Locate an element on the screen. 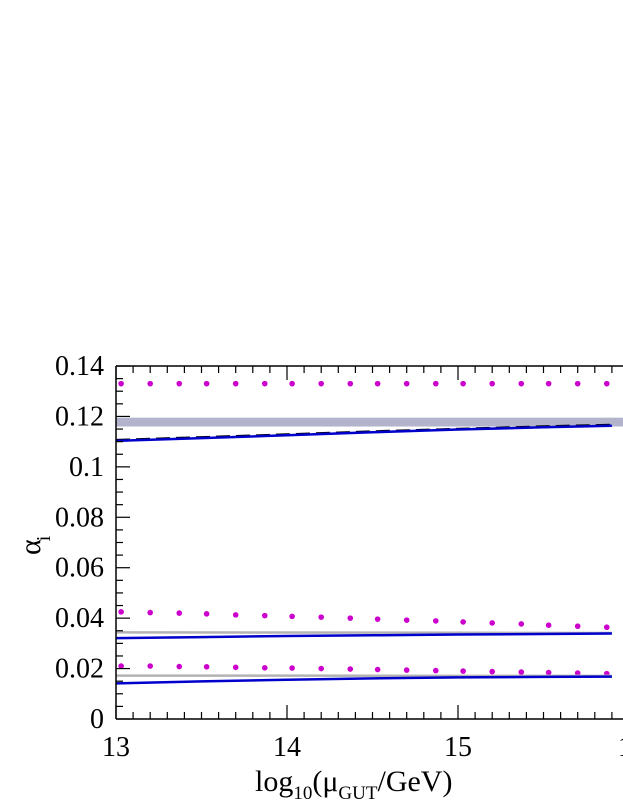  x-axis-title: log10(μGUT/GeV) is located at coordinates (353, 784).